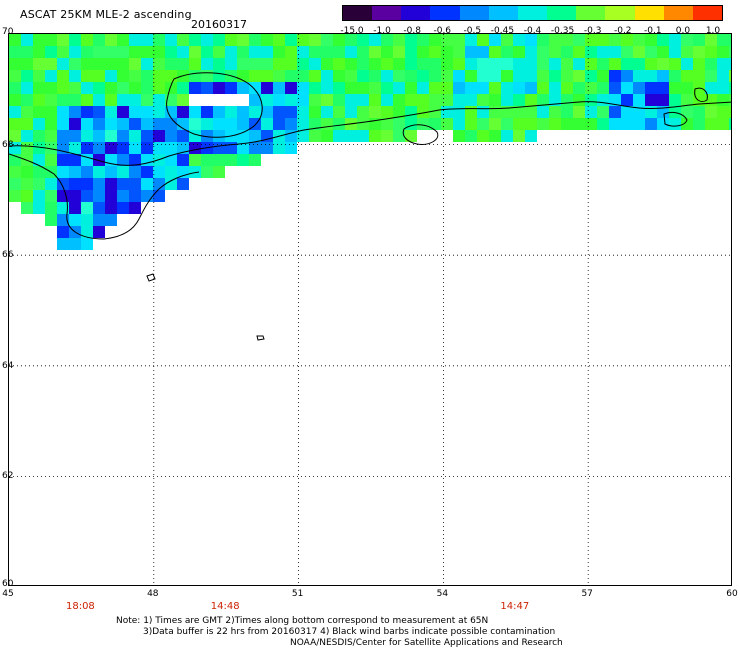 This screenshot has height=650, width=740. What do you see at coordinates (297, 594) in the screenshot?
I see `longitude-label: 51` at bounding box center [297, 594].